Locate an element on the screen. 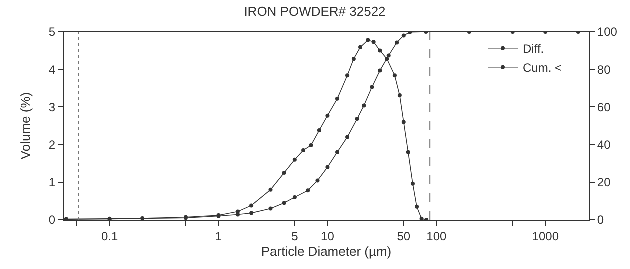 The image size is (630, 269). y-tick-label: 5 is located at coordinates (52, 32).